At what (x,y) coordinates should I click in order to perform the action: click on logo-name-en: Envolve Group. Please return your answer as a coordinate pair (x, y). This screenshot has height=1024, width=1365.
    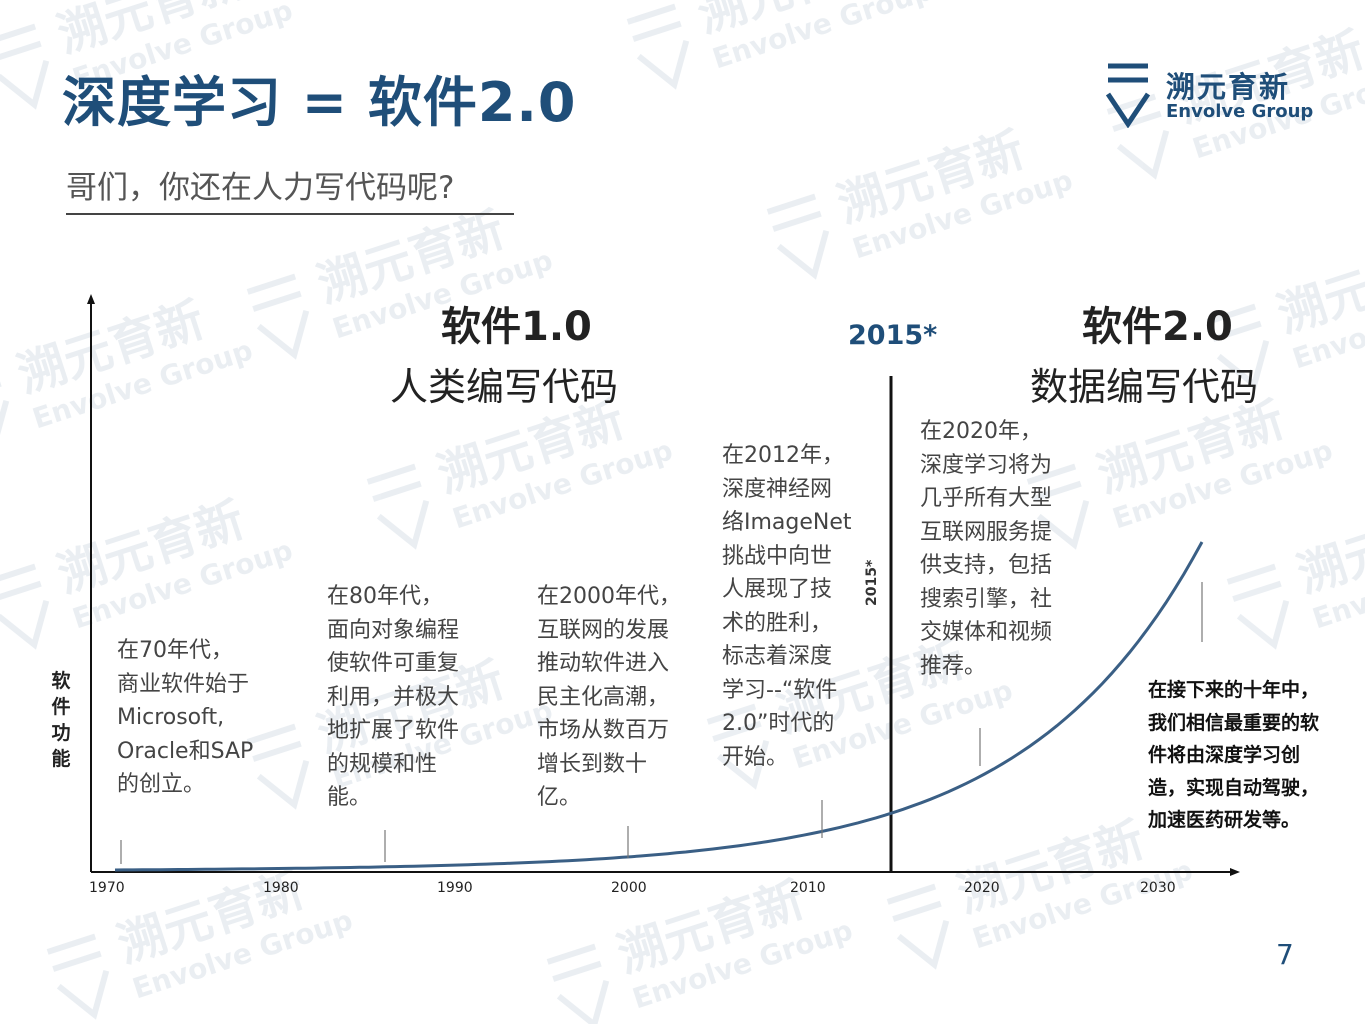
    Looking at the image, I should click on (1240, 111).